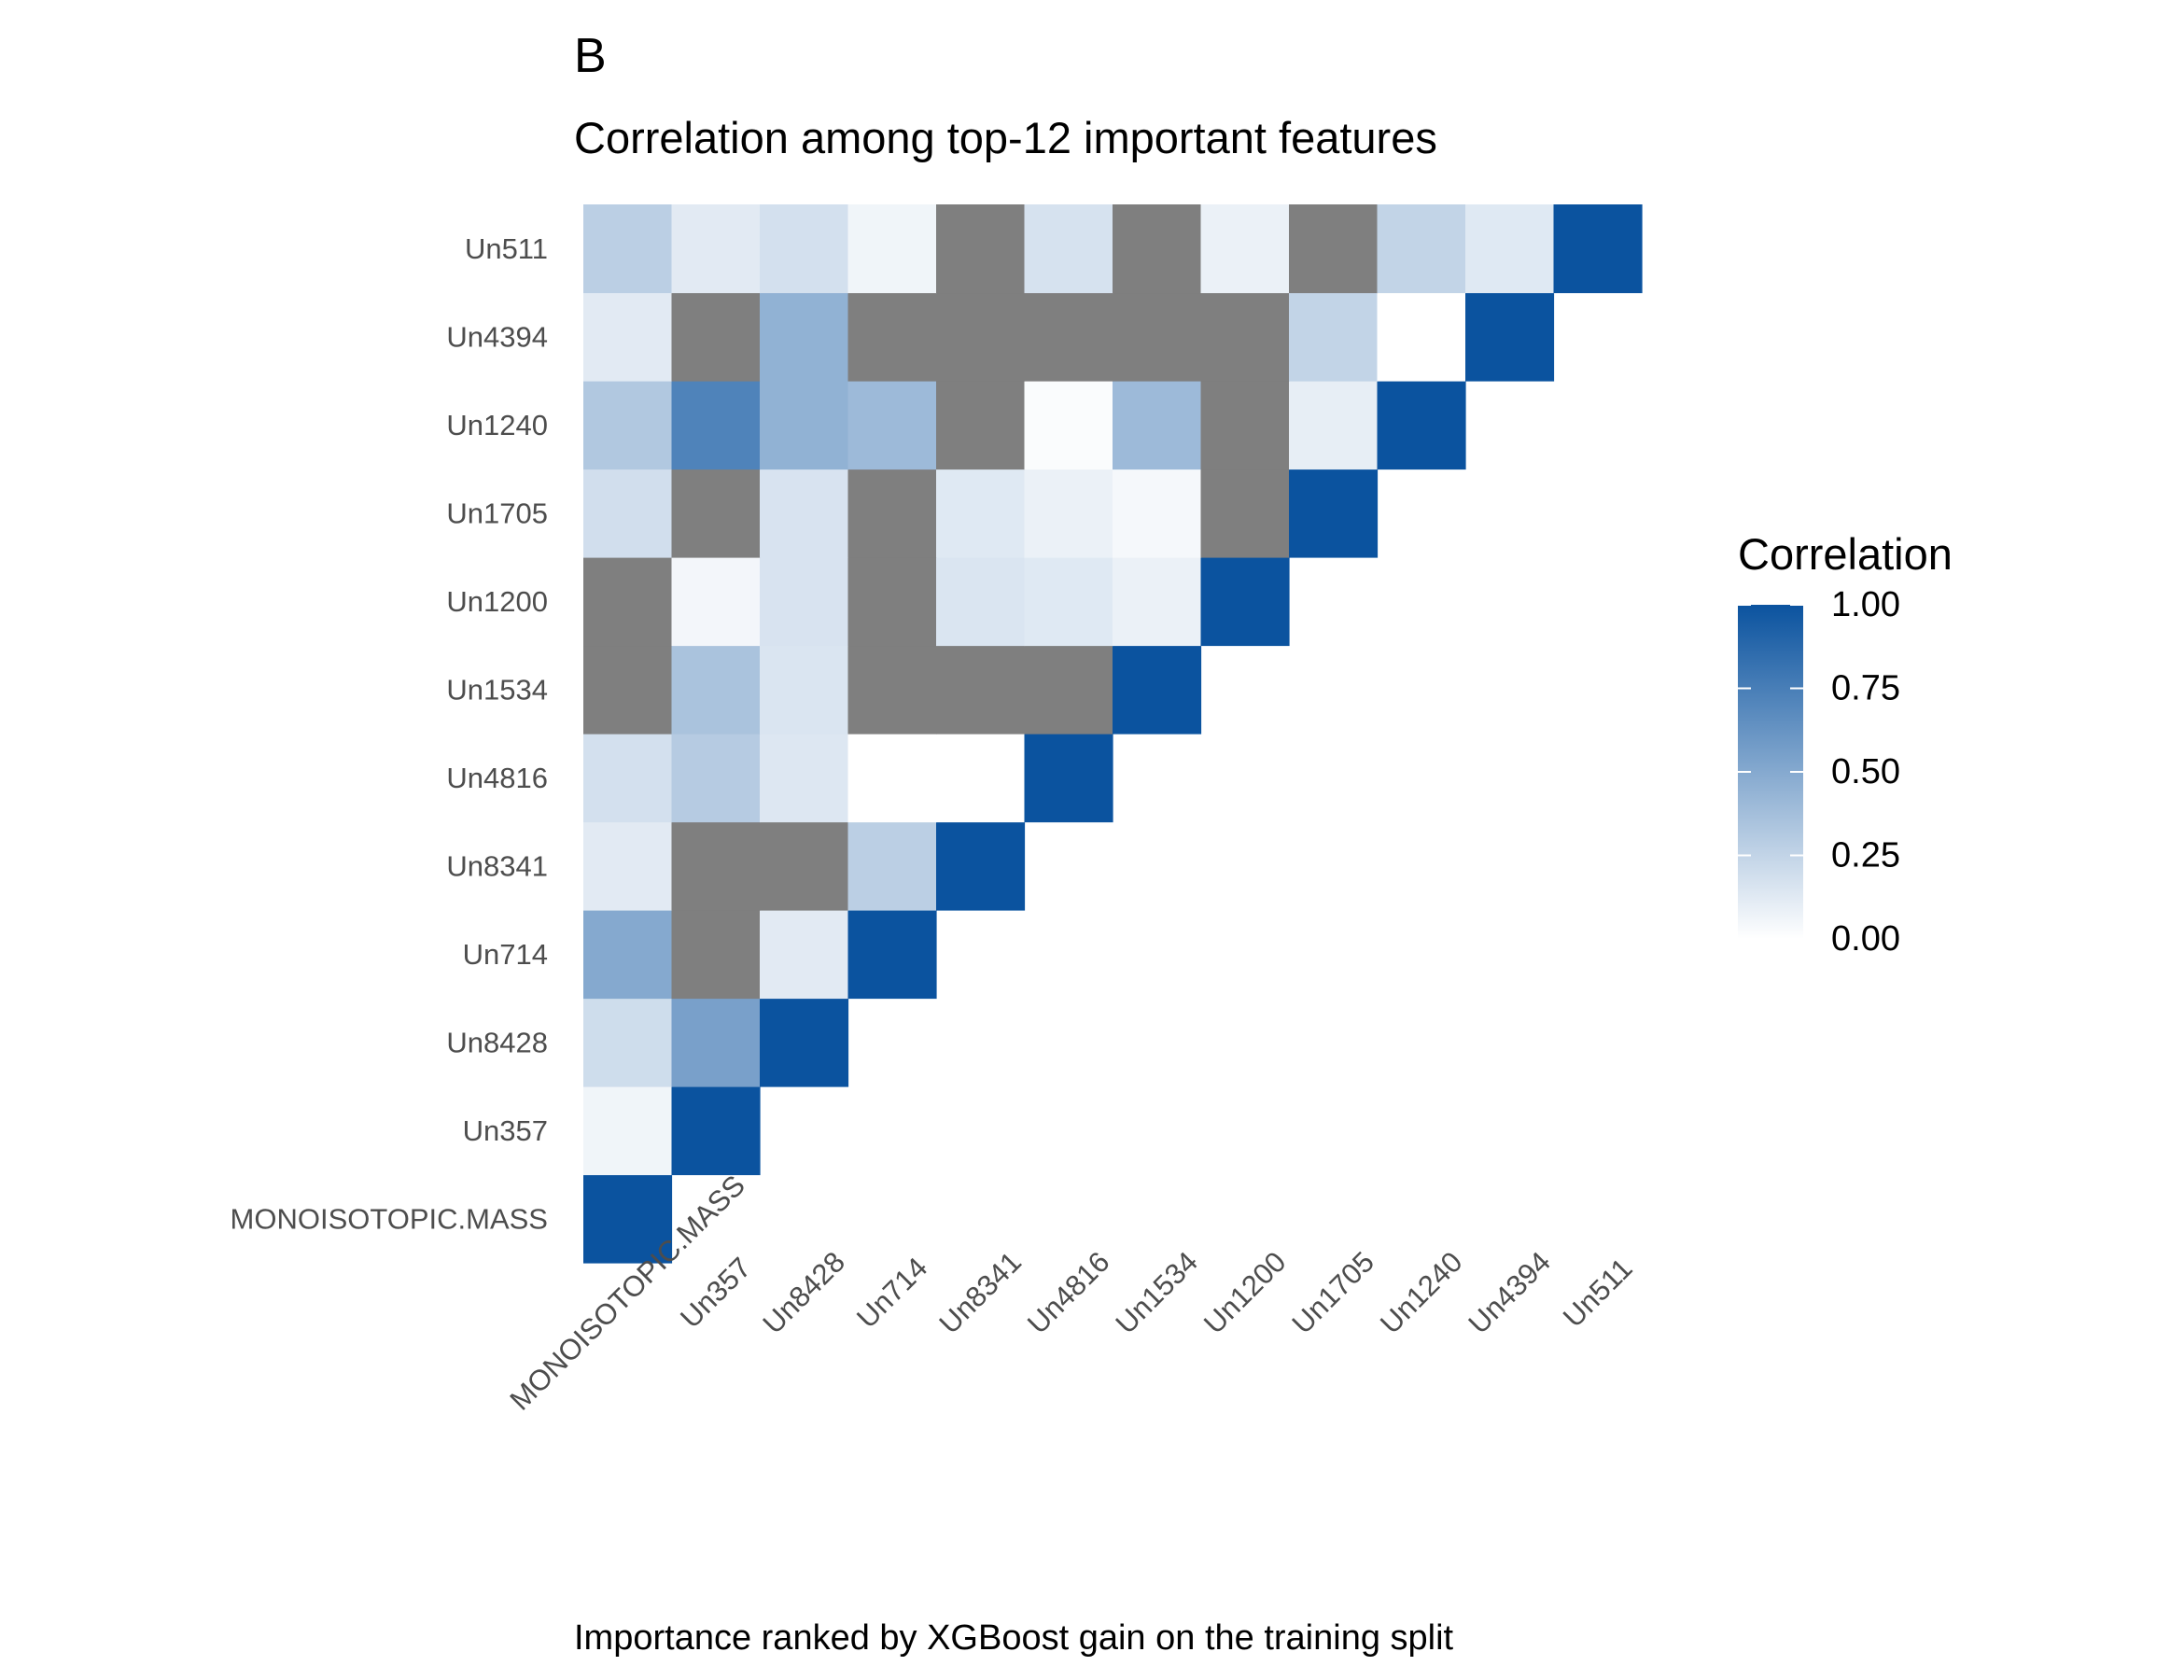  Describe the element at coordinates (506, 248) in the screenshot. I see `y-tick-label: Un511` at that location.